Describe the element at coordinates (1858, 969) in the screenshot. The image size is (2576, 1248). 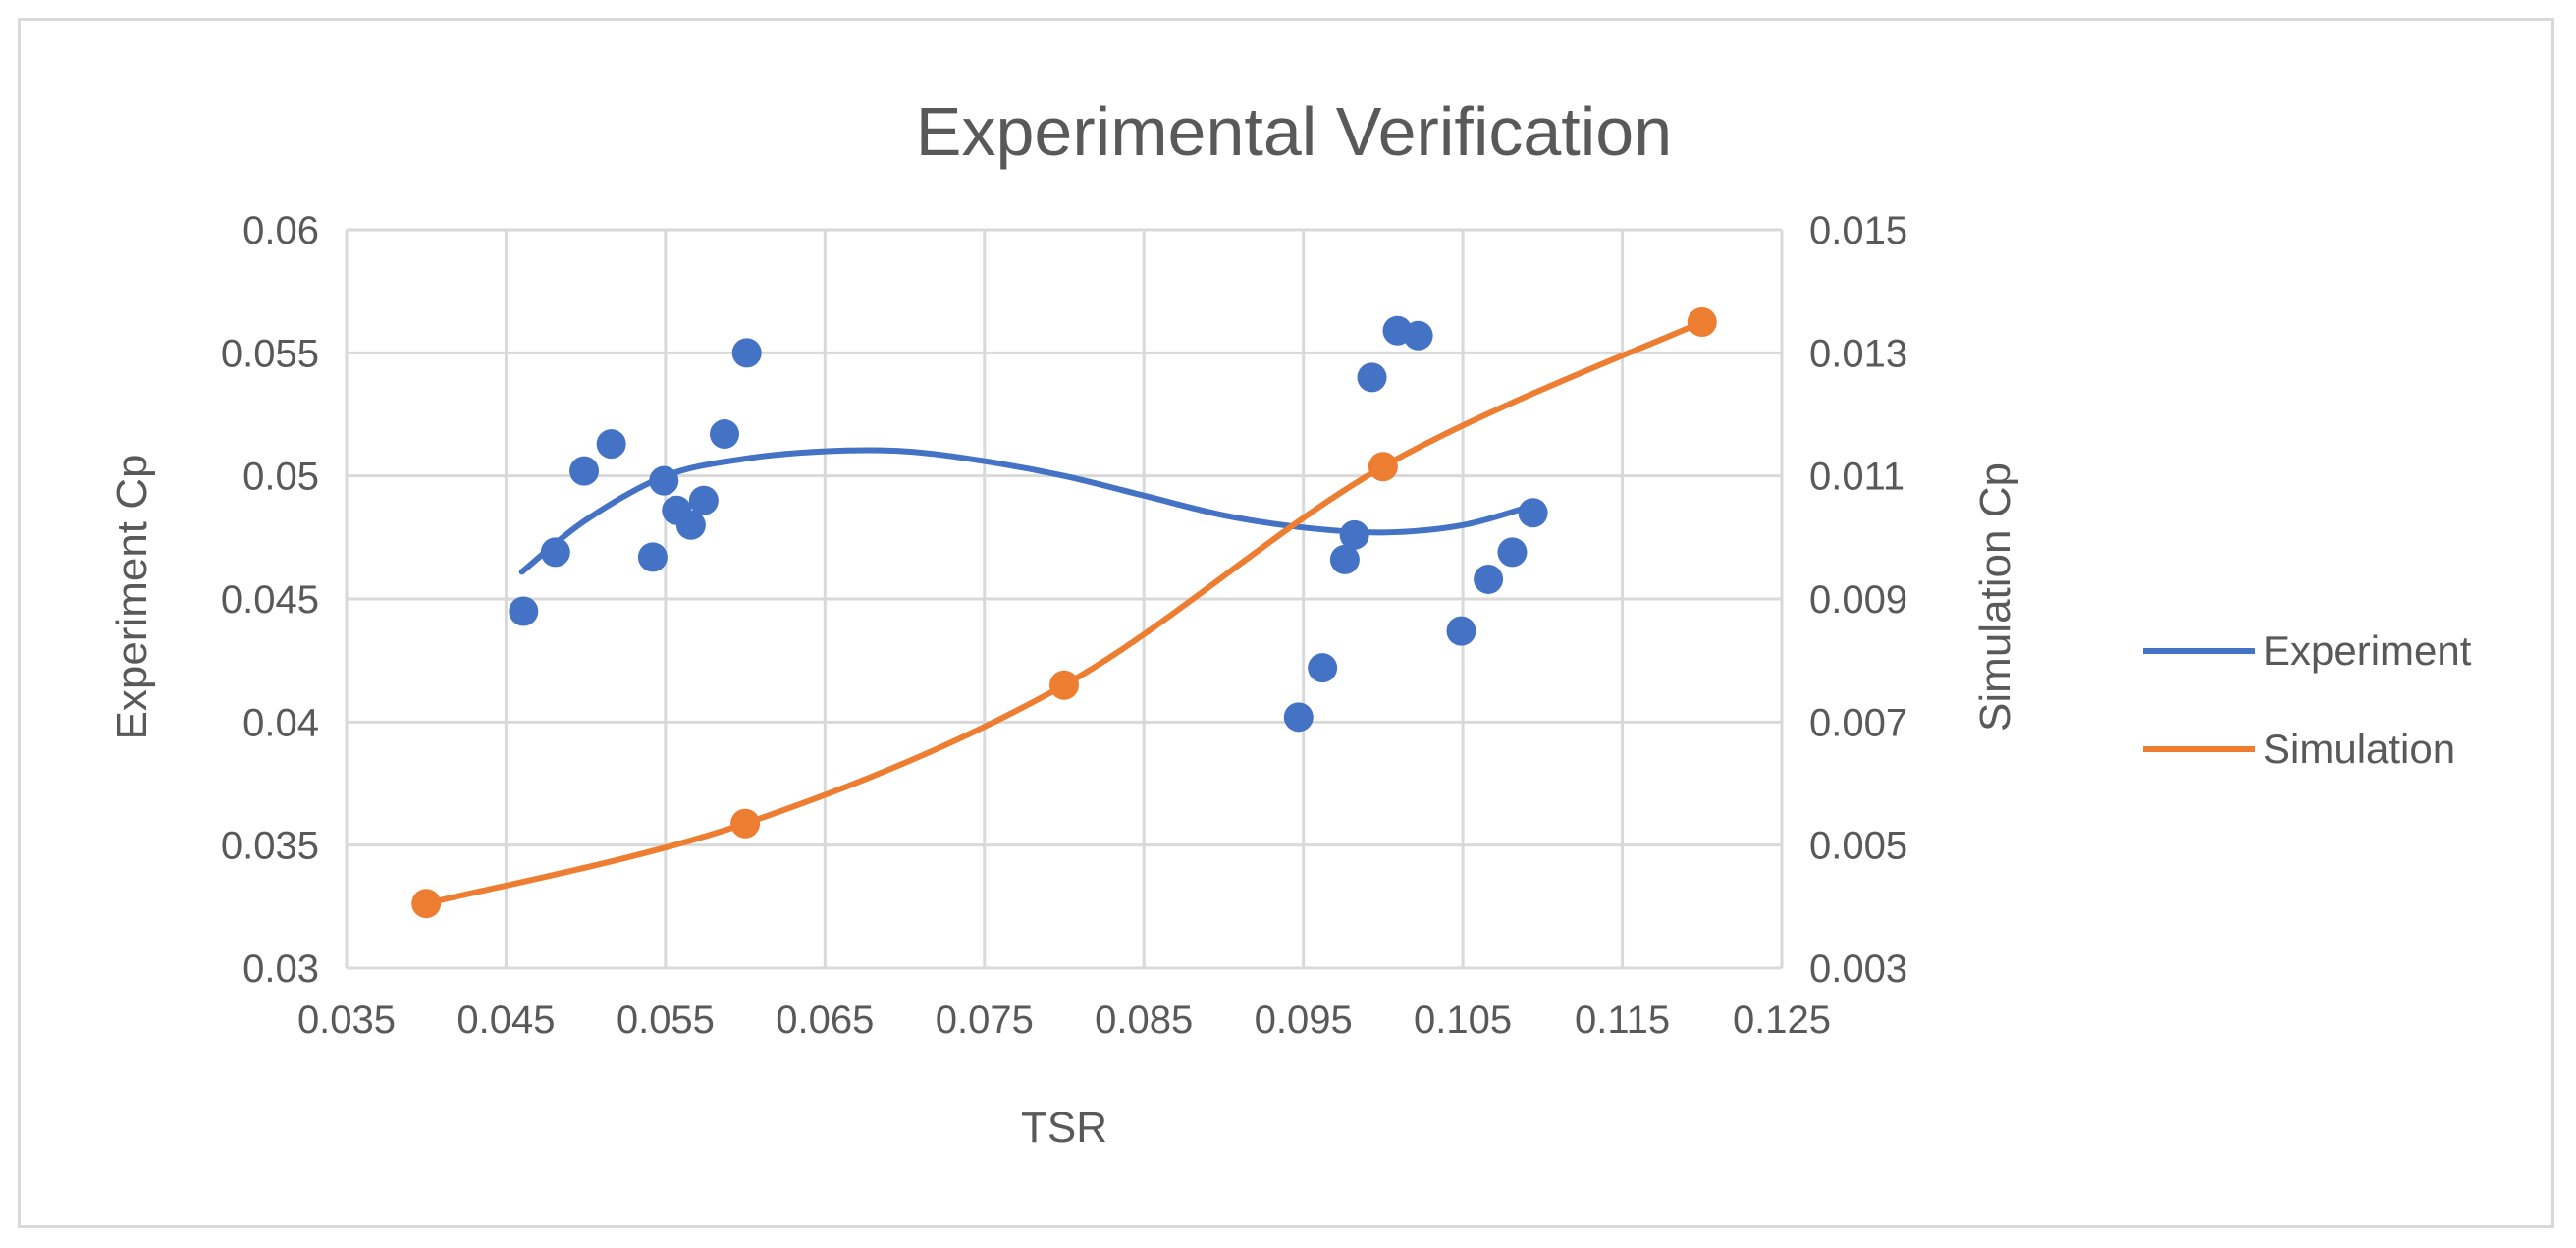
I see `y-right-tick-label: 0.003` at that location.